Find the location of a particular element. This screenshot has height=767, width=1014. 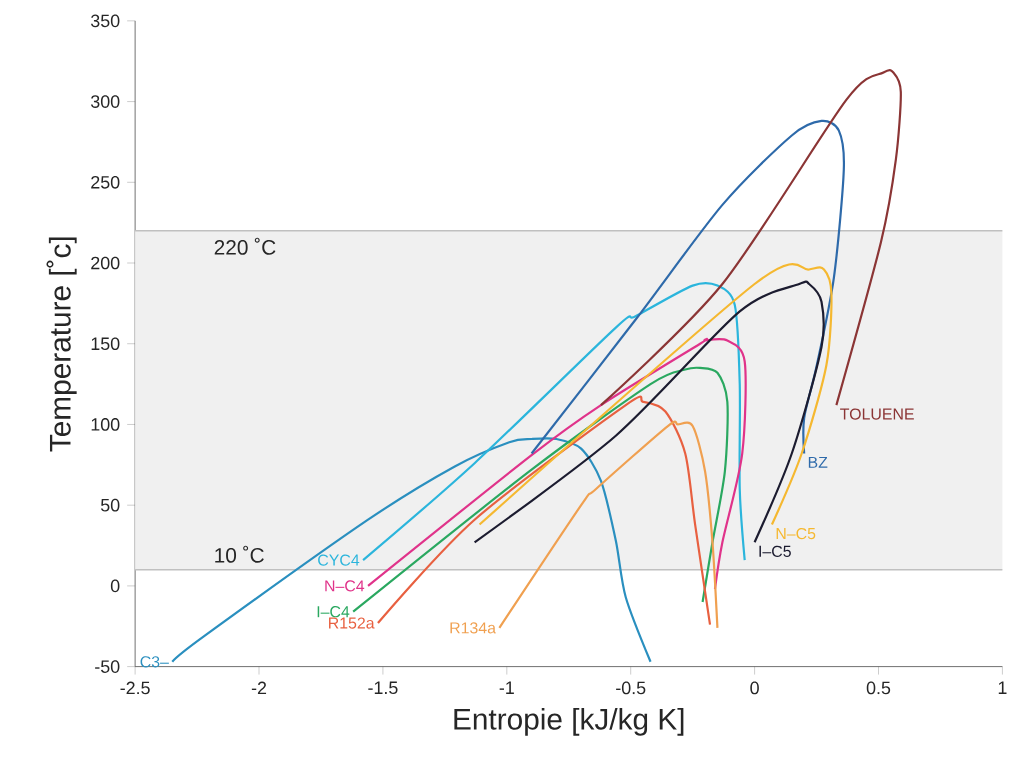

y-tick-label: 0 is located at coordinates (115, 586).